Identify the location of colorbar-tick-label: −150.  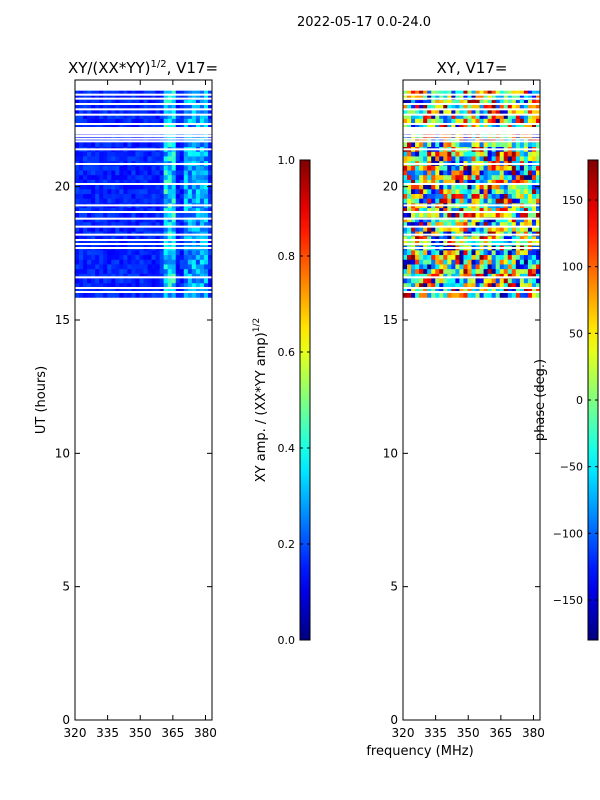
(568, 600).